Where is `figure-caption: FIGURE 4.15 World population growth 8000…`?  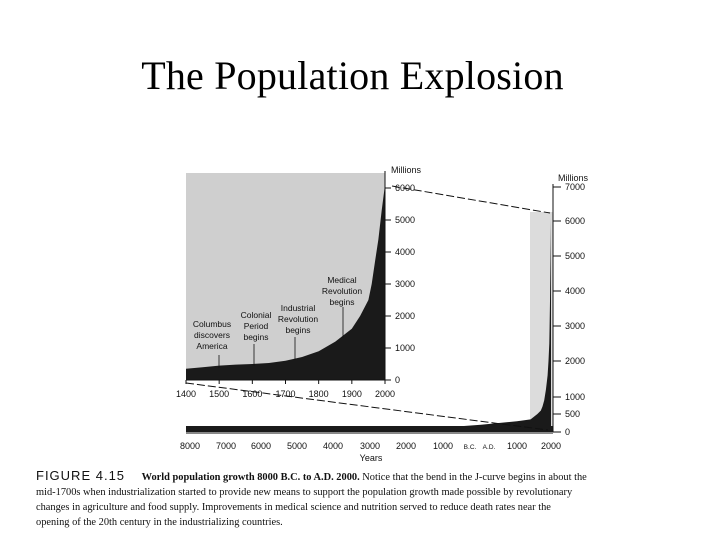
figure-caption: FIGURE 4.15 World population growth 8000… is located at coordinates (378, 499).